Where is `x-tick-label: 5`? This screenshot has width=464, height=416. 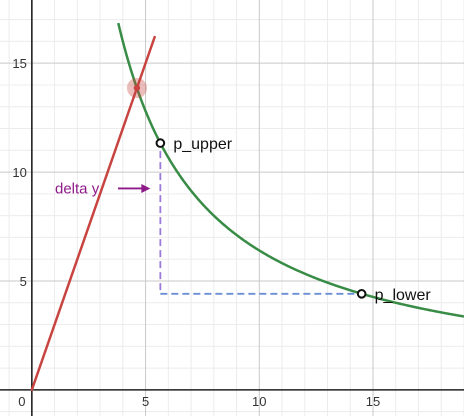
x-tick-label: 5 is located at coordinates (145, 401).